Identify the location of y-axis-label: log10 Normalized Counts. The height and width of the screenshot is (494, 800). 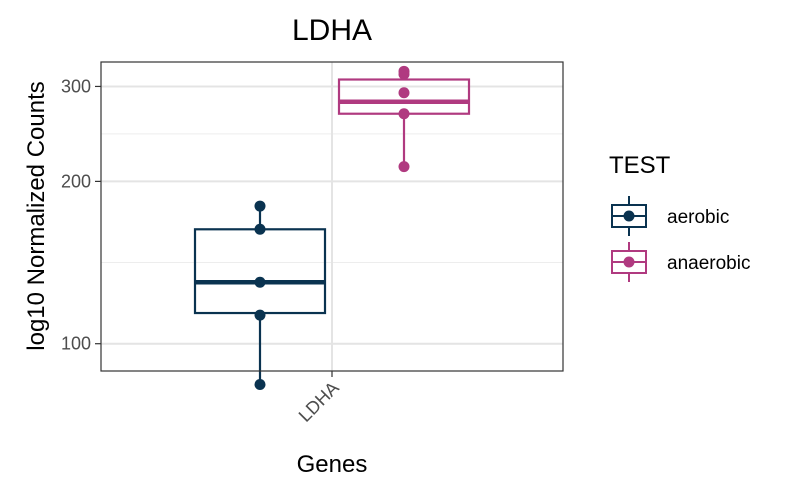
(36, 215).